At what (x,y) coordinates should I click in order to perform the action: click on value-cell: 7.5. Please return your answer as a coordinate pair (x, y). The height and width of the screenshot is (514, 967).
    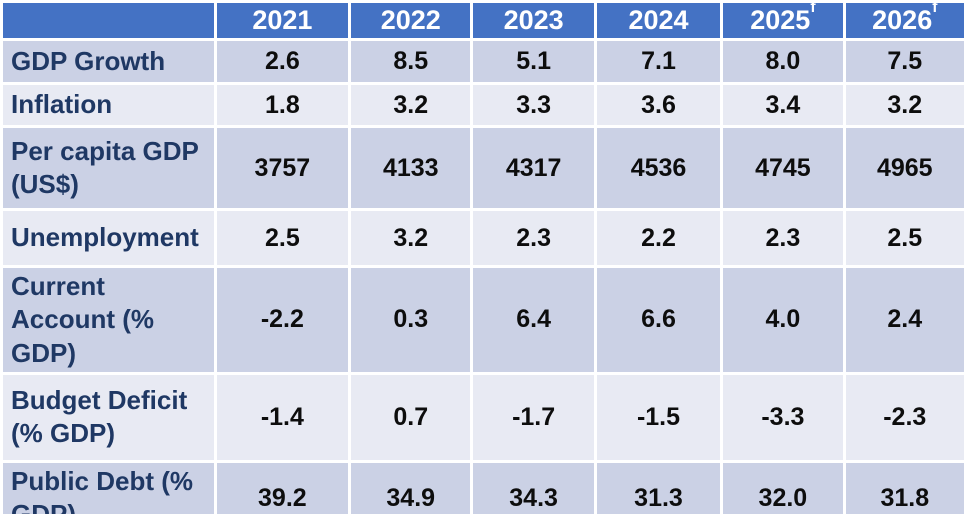
    Looking at the image, I should click on (904, 61).